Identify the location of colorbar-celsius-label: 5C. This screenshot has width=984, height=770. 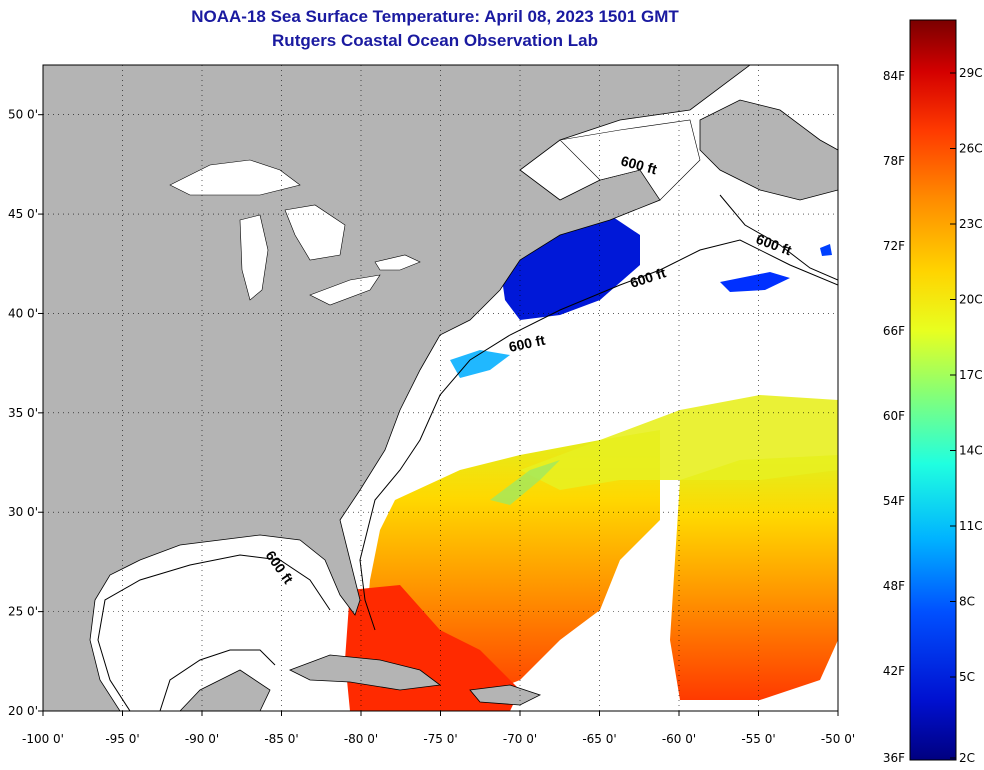
(967, 677).